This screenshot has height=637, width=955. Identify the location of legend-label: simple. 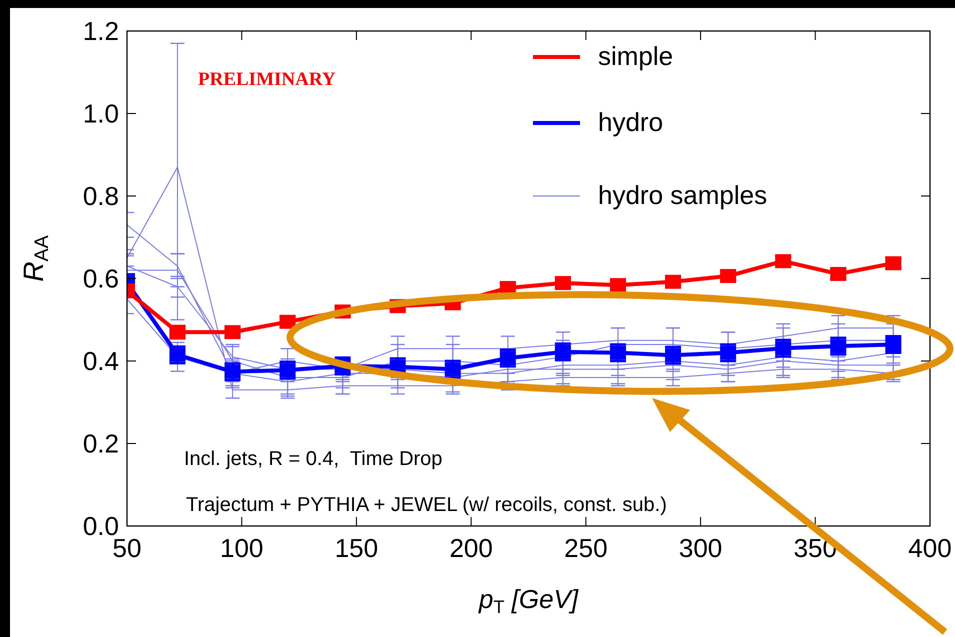
(636, 55).